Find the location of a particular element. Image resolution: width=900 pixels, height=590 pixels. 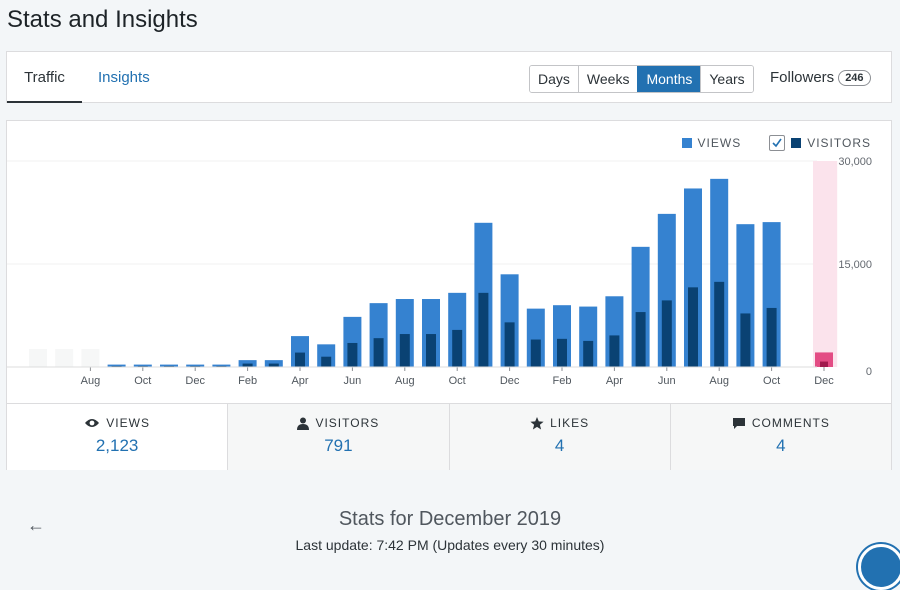

stat-value: 791 is located at coordinates (338, 445).